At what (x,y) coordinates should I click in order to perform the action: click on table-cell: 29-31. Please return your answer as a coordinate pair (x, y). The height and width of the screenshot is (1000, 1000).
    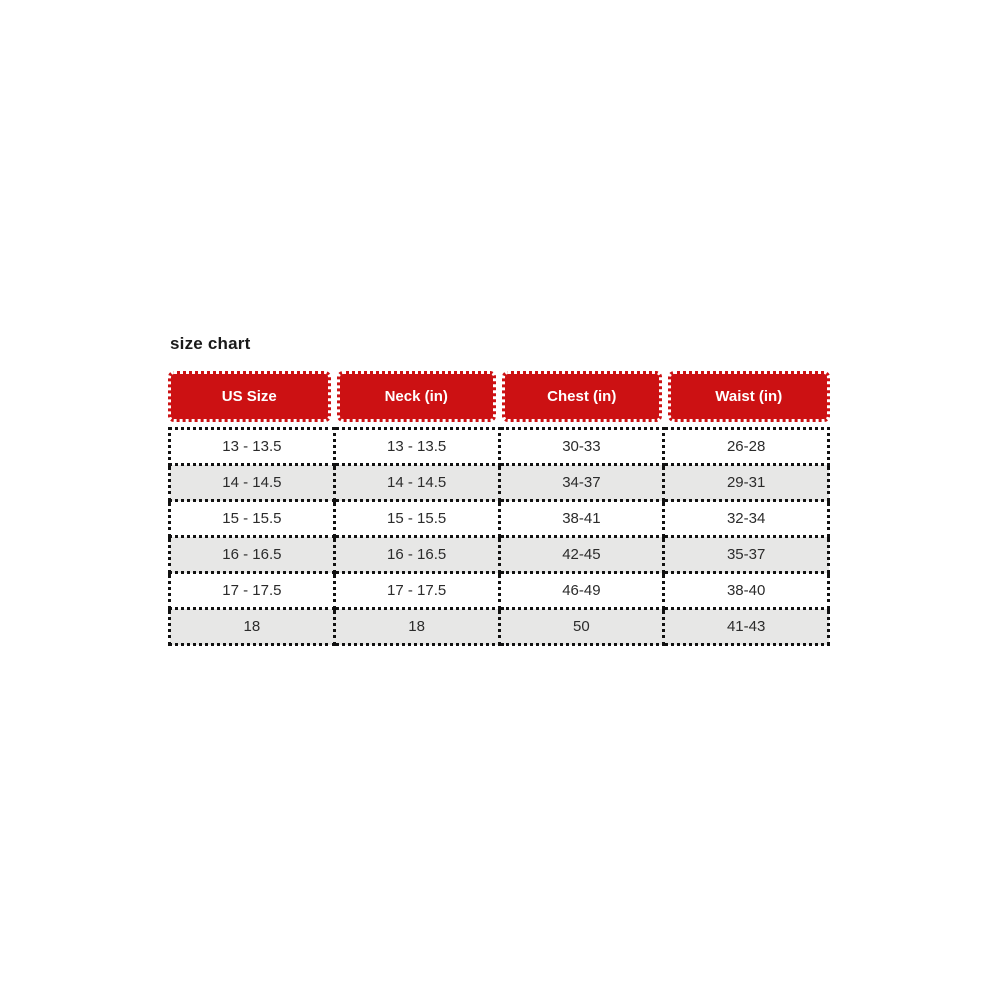
    Looking at the image, I should click on (746, 482).